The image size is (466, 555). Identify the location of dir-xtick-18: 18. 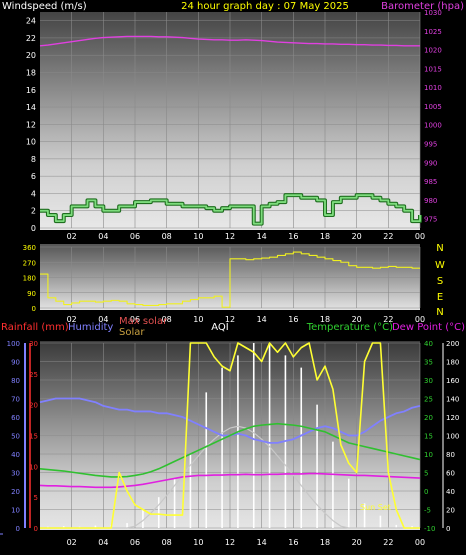
(325, 319).